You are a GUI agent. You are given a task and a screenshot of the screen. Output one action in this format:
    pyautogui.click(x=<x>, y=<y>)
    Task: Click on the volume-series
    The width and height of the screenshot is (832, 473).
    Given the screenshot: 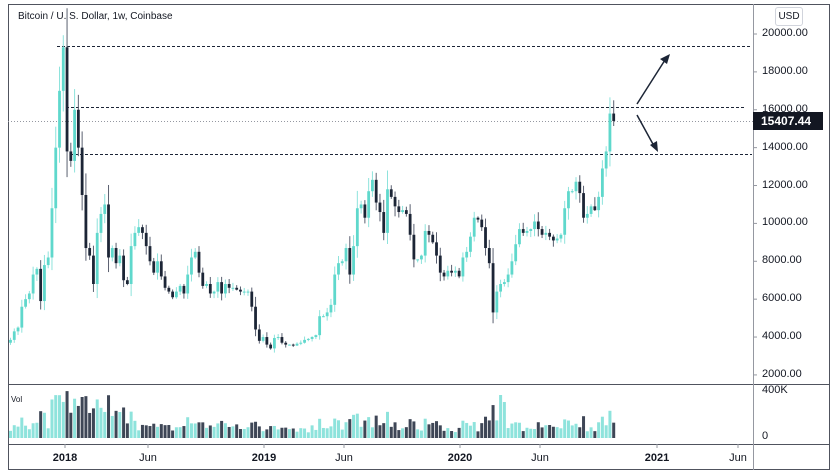 What is the action you would take?
    pyautogui.click(x=312, y=414)
    